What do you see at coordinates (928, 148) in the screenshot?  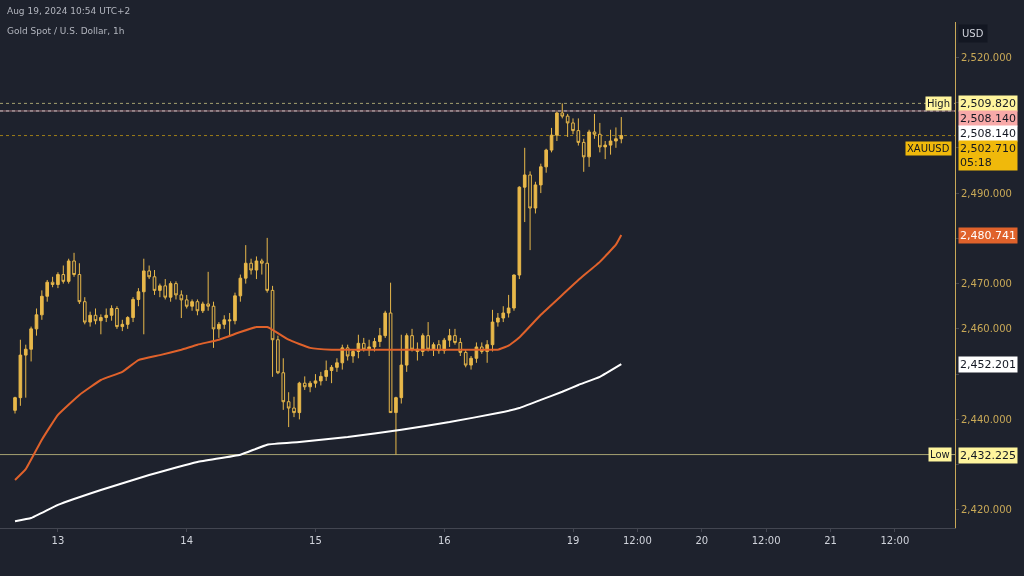 I see `ref-line-label: XAUUSD` at bounding box center [928, 148].